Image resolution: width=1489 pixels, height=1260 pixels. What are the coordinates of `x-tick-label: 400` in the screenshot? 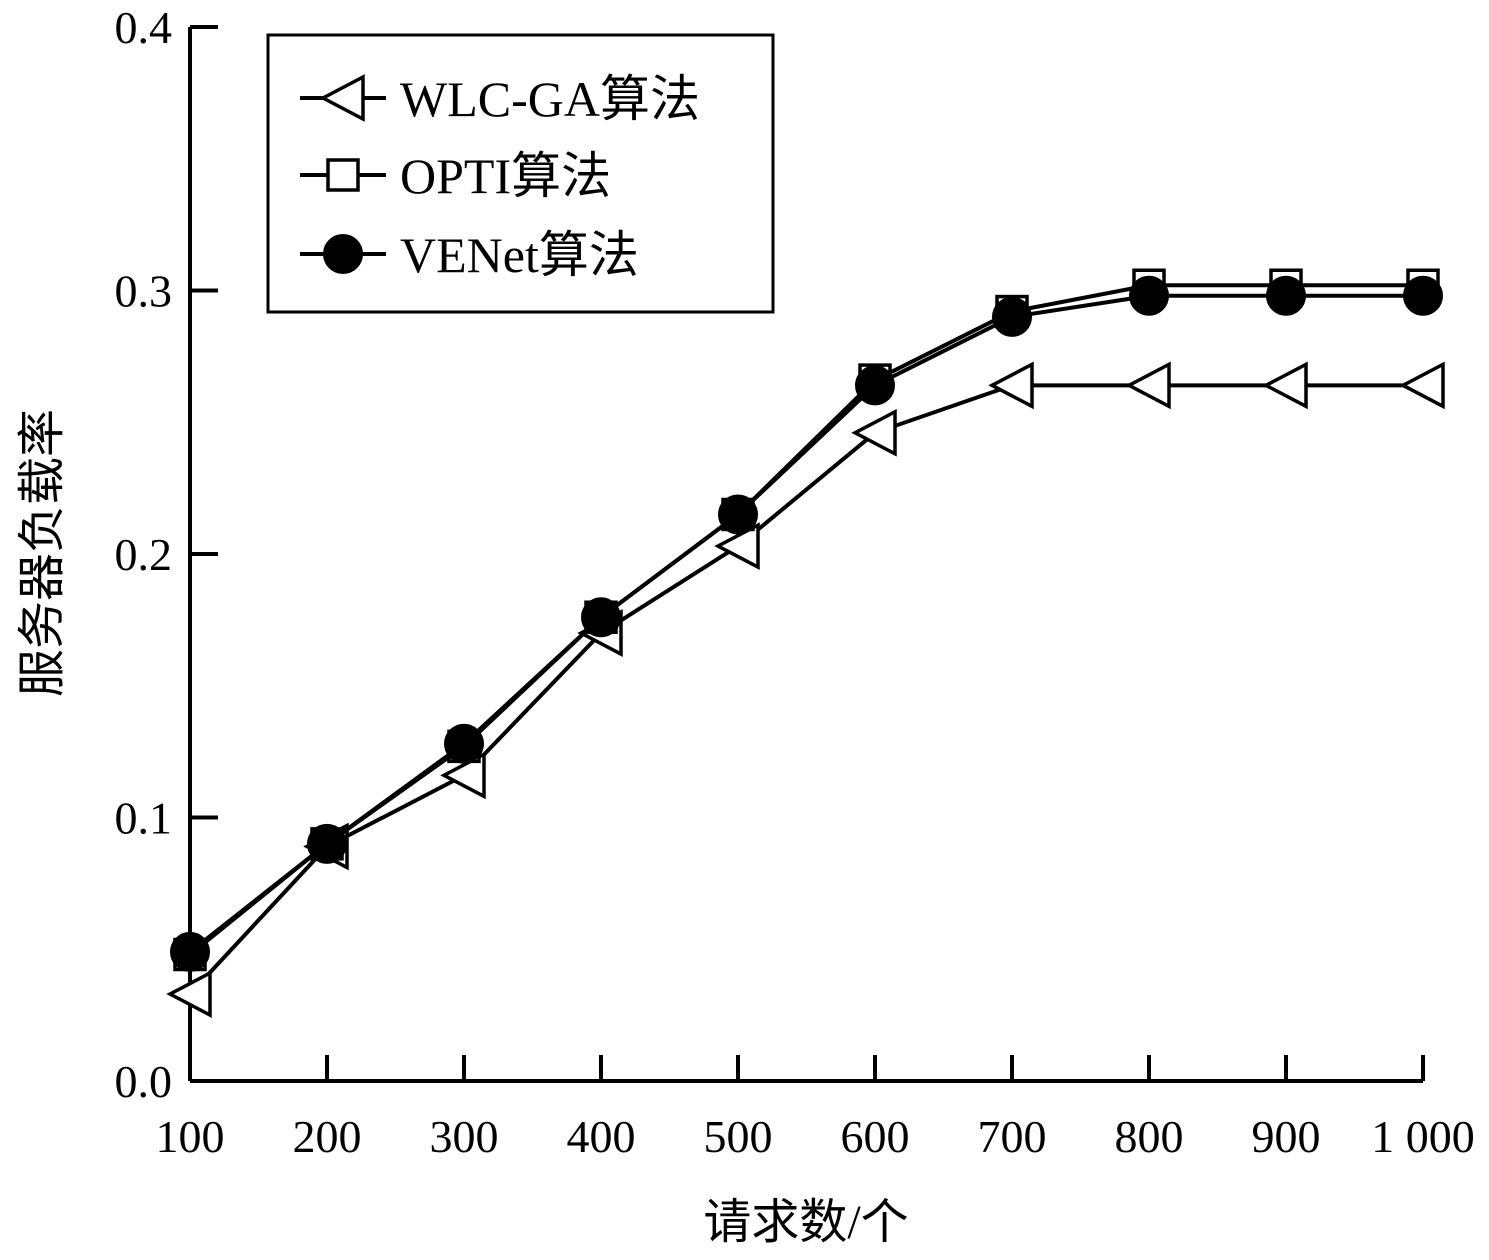 It's located at (601, 1136).